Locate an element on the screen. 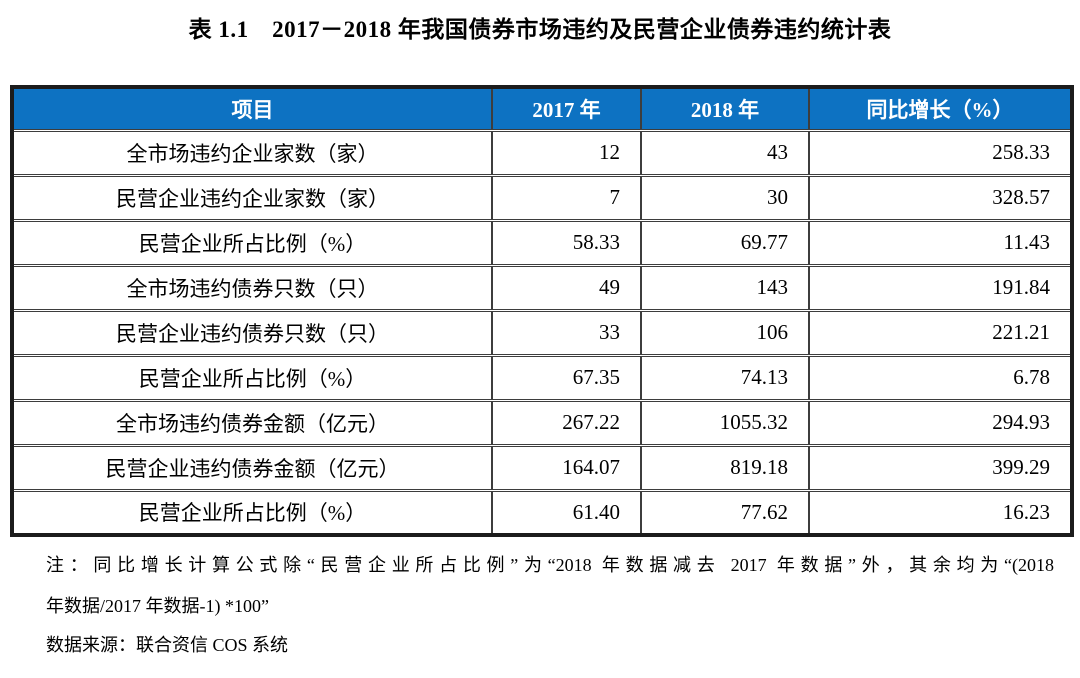 This screenshot has width=1080, height=678. cell-2017: 67.35 is located at coordinates (566, 377).